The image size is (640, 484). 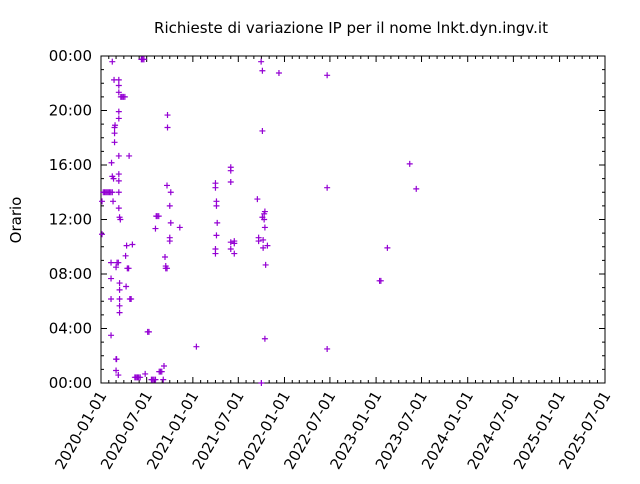 I want to click on y-tick-label: 20:00, so click(x=70, y=111).